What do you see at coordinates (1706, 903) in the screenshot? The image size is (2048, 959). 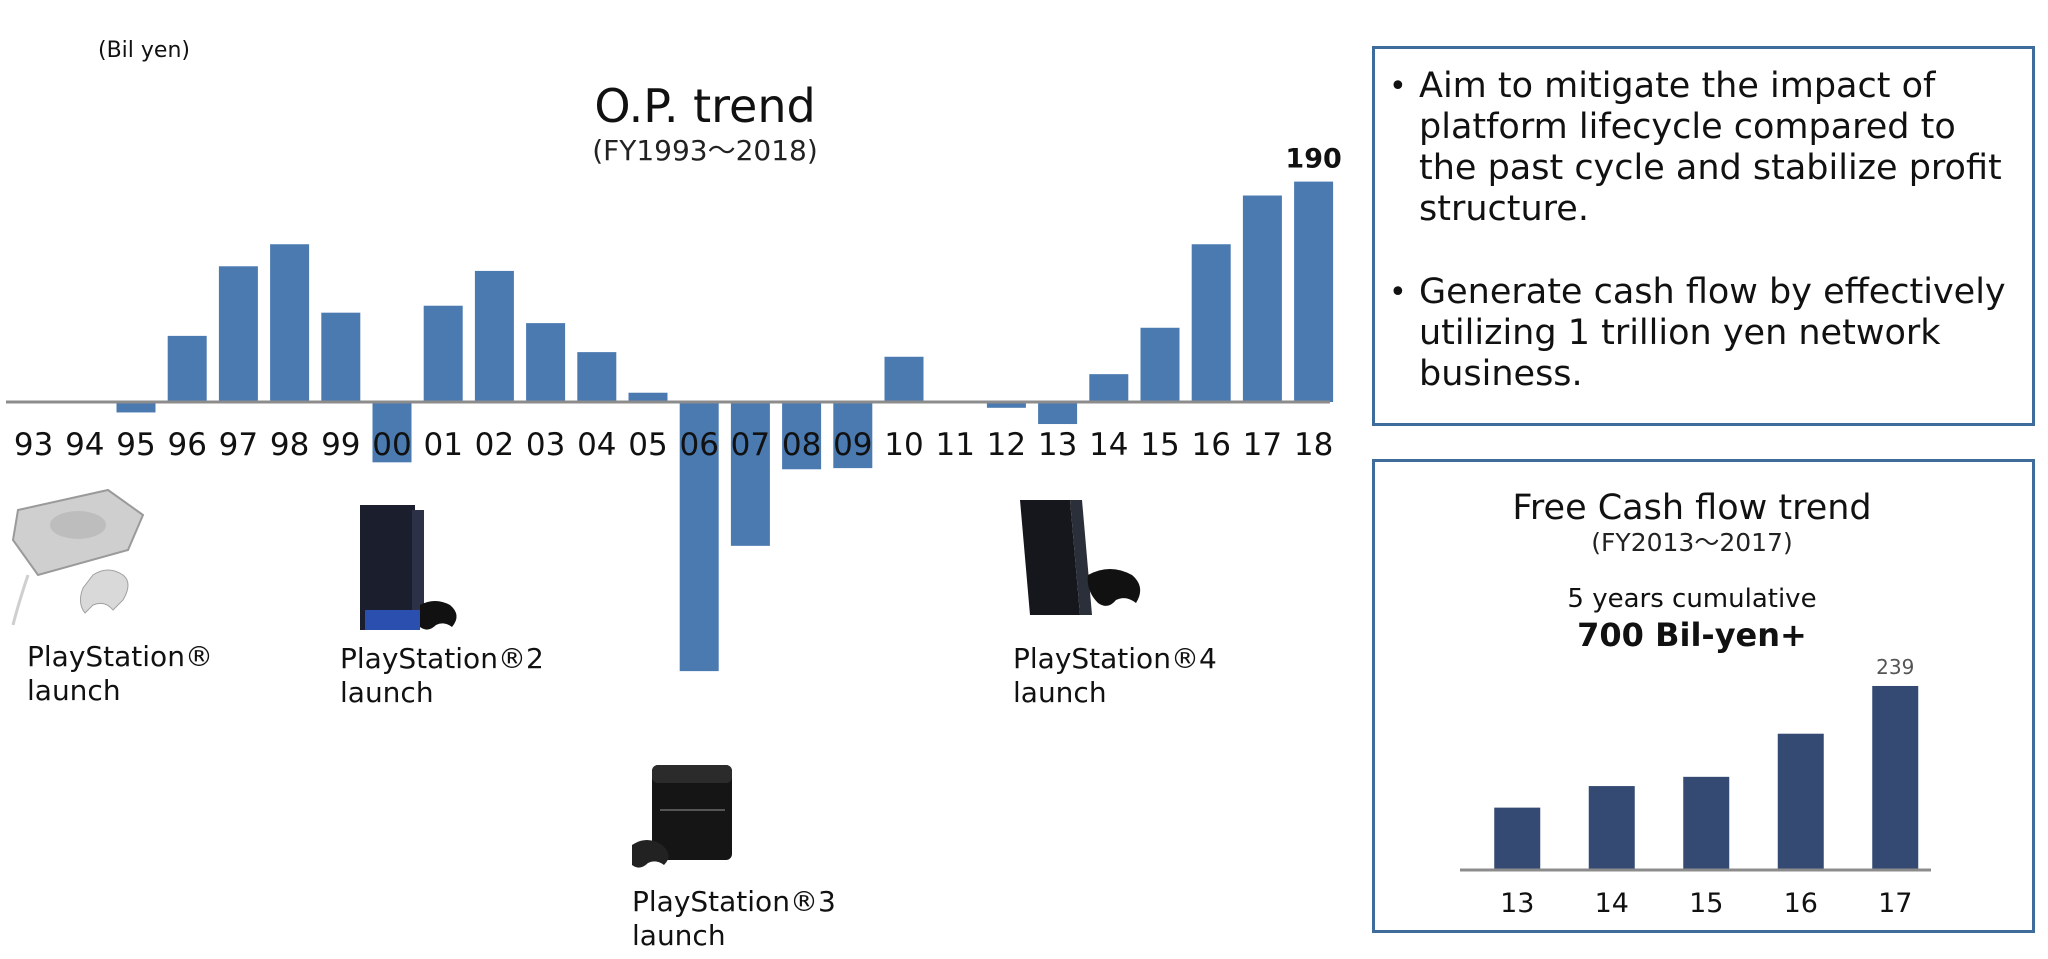 I see `fcf-tick-label: 15` at bounding box center [1706, 903].